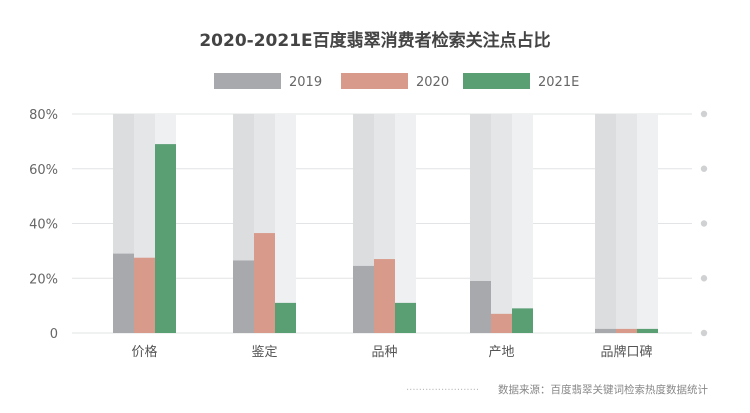 The height and width of the screenshot is (413, 750). What do you see at coordinates (374, 81) in the screenshot?
I see `legend-swatch-2020` at bounding box center [374, 81].